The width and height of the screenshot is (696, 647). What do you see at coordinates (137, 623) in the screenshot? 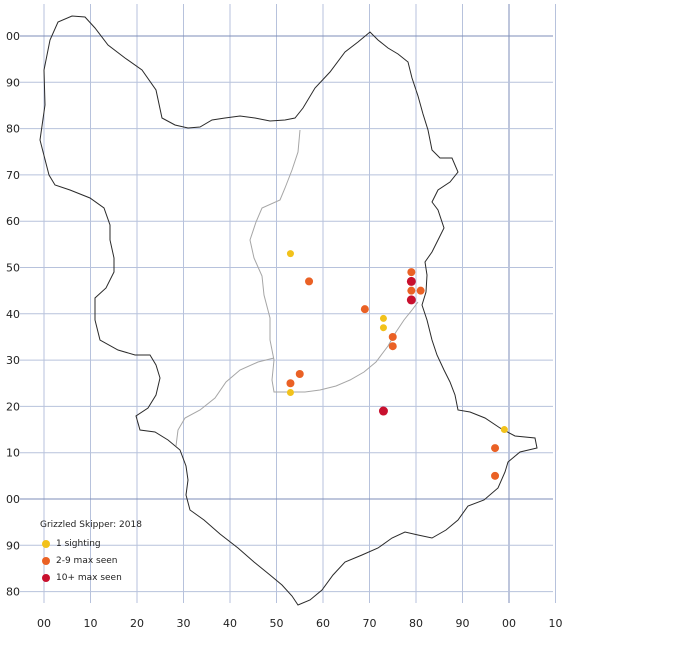
I see `x-tick-label: 20` at bounding box center [137, 623].